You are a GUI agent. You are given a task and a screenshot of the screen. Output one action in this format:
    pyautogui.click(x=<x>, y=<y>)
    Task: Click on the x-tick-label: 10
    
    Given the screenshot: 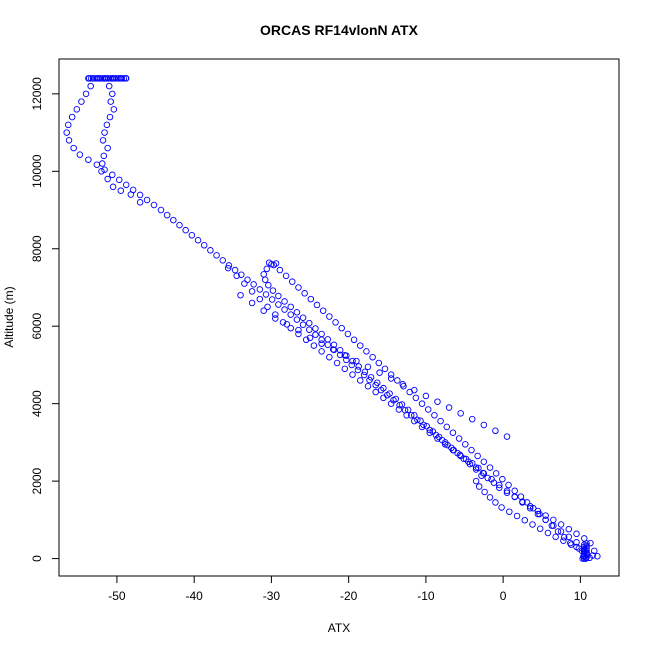 What is the action you would take?
    pyautogui.click(x=581, y=596)
    